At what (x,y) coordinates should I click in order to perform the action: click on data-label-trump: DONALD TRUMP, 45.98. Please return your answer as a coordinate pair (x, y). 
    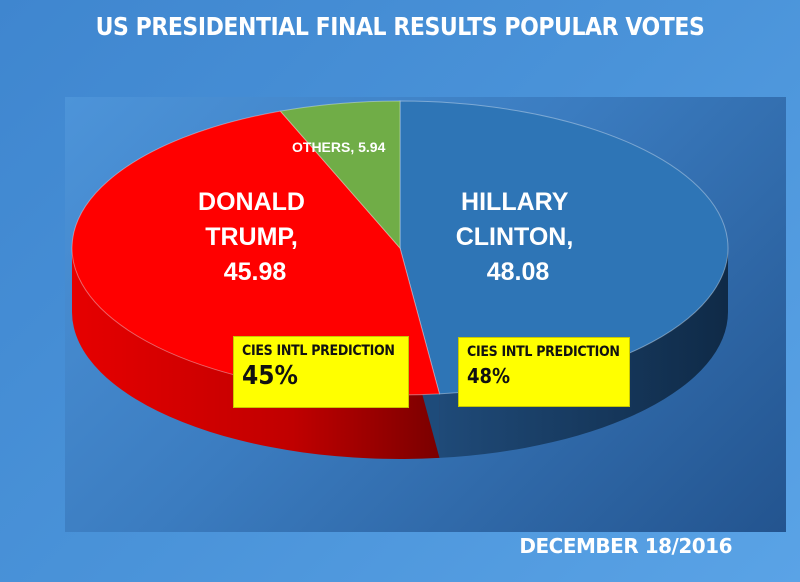
    Looking at the image, I should click on (255, 237).